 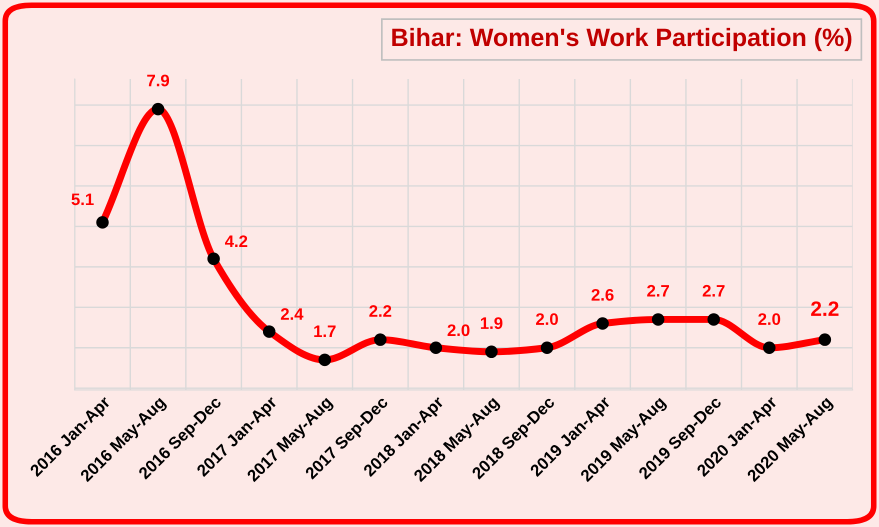 I want to click on data-label: 2.4, so click(x=292, y=314).